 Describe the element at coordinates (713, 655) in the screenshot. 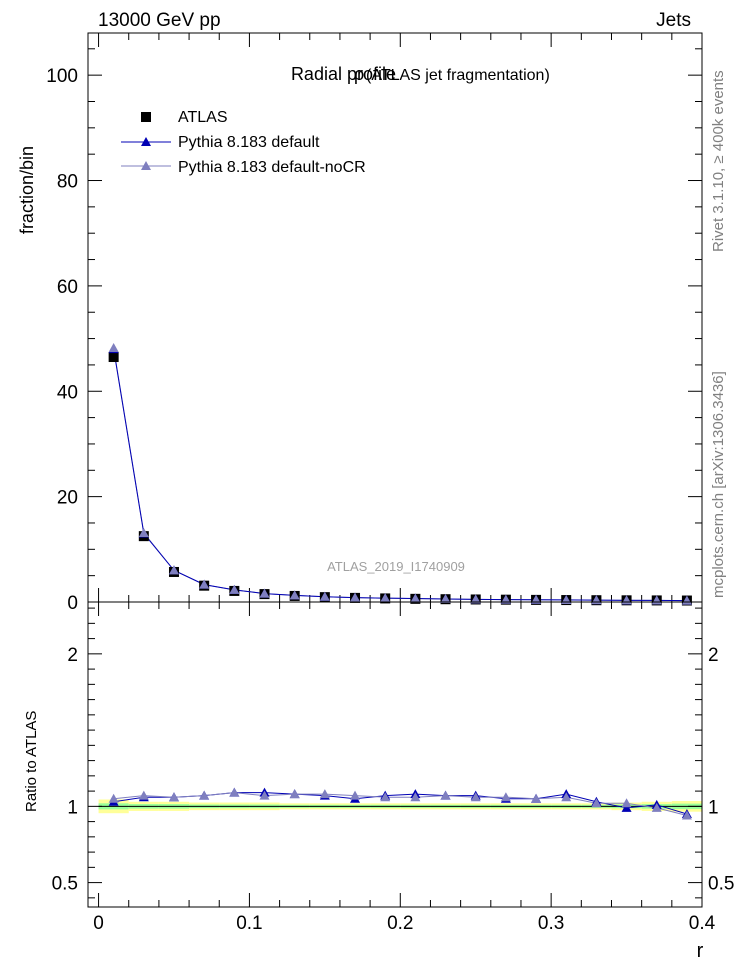

I see `ratio-y-tick-label-right: 2` at that location.